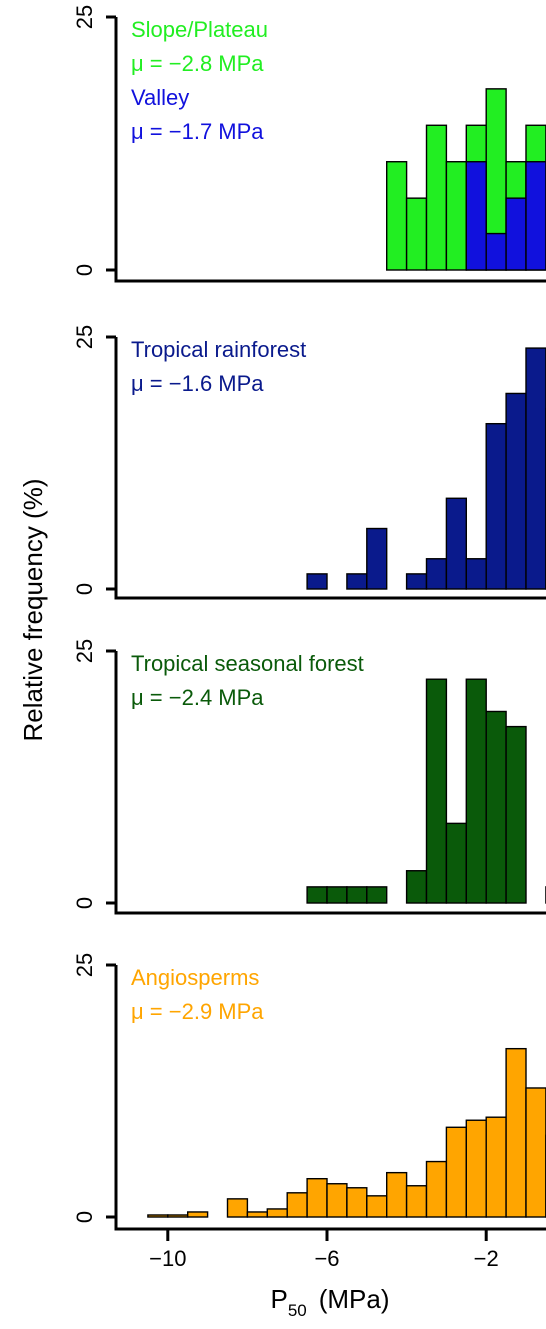 Image resolution: width=546 pixels, height=1329 pixels. I want to click on x-tick-label: −10, so click(167, 1258).